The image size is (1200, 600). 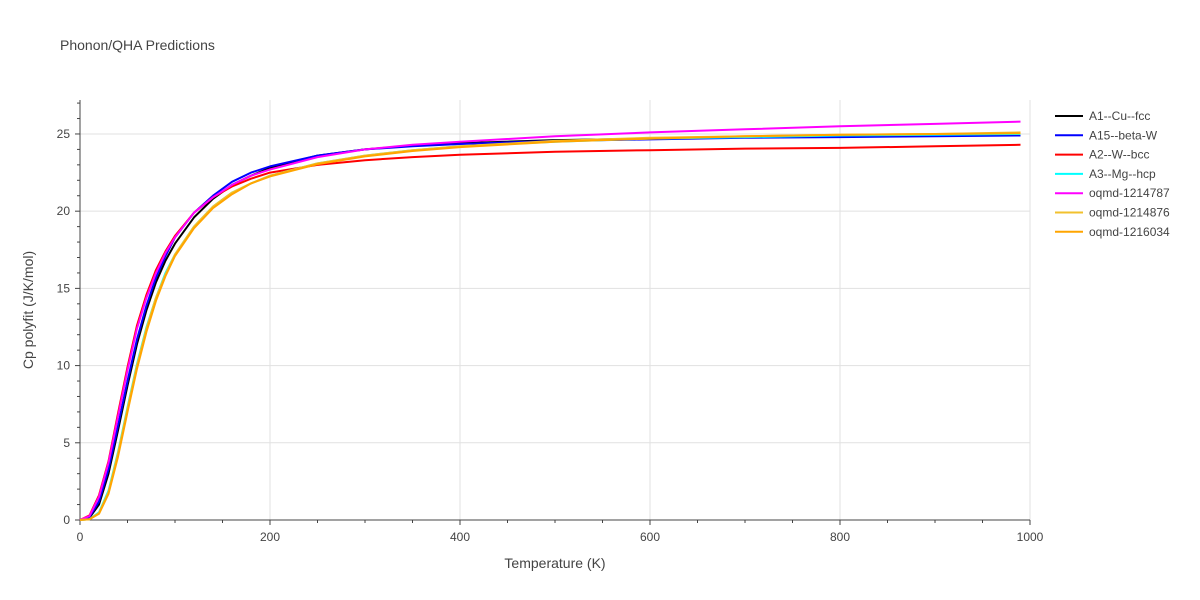 I want to click on y-tick-label: 25, so click(x=64, y=134).